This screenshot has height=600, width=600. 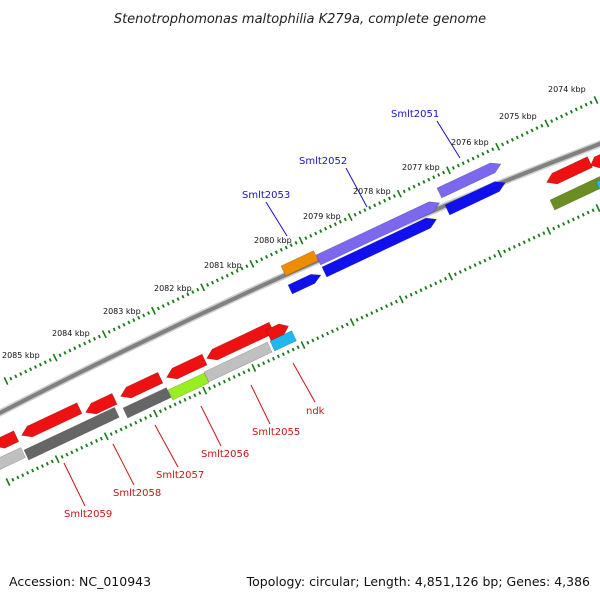 What do you see at coordinates (52, 420) in the screenshot?
I see `gene-feature-red-e` at bounding box center [52, 420].